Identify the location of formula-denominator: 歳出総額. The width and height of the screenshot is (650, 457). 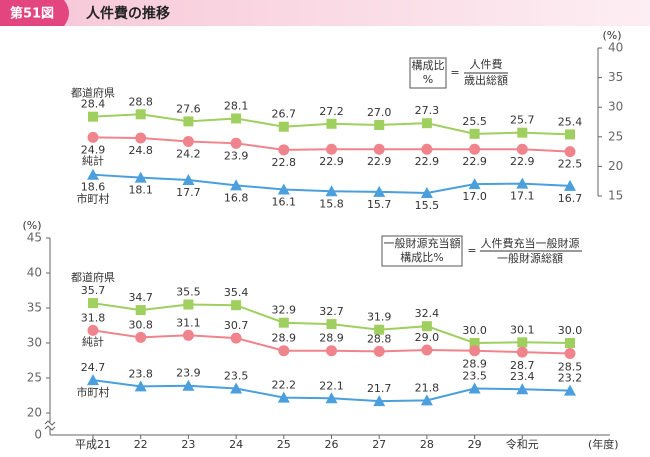
(486, 80).